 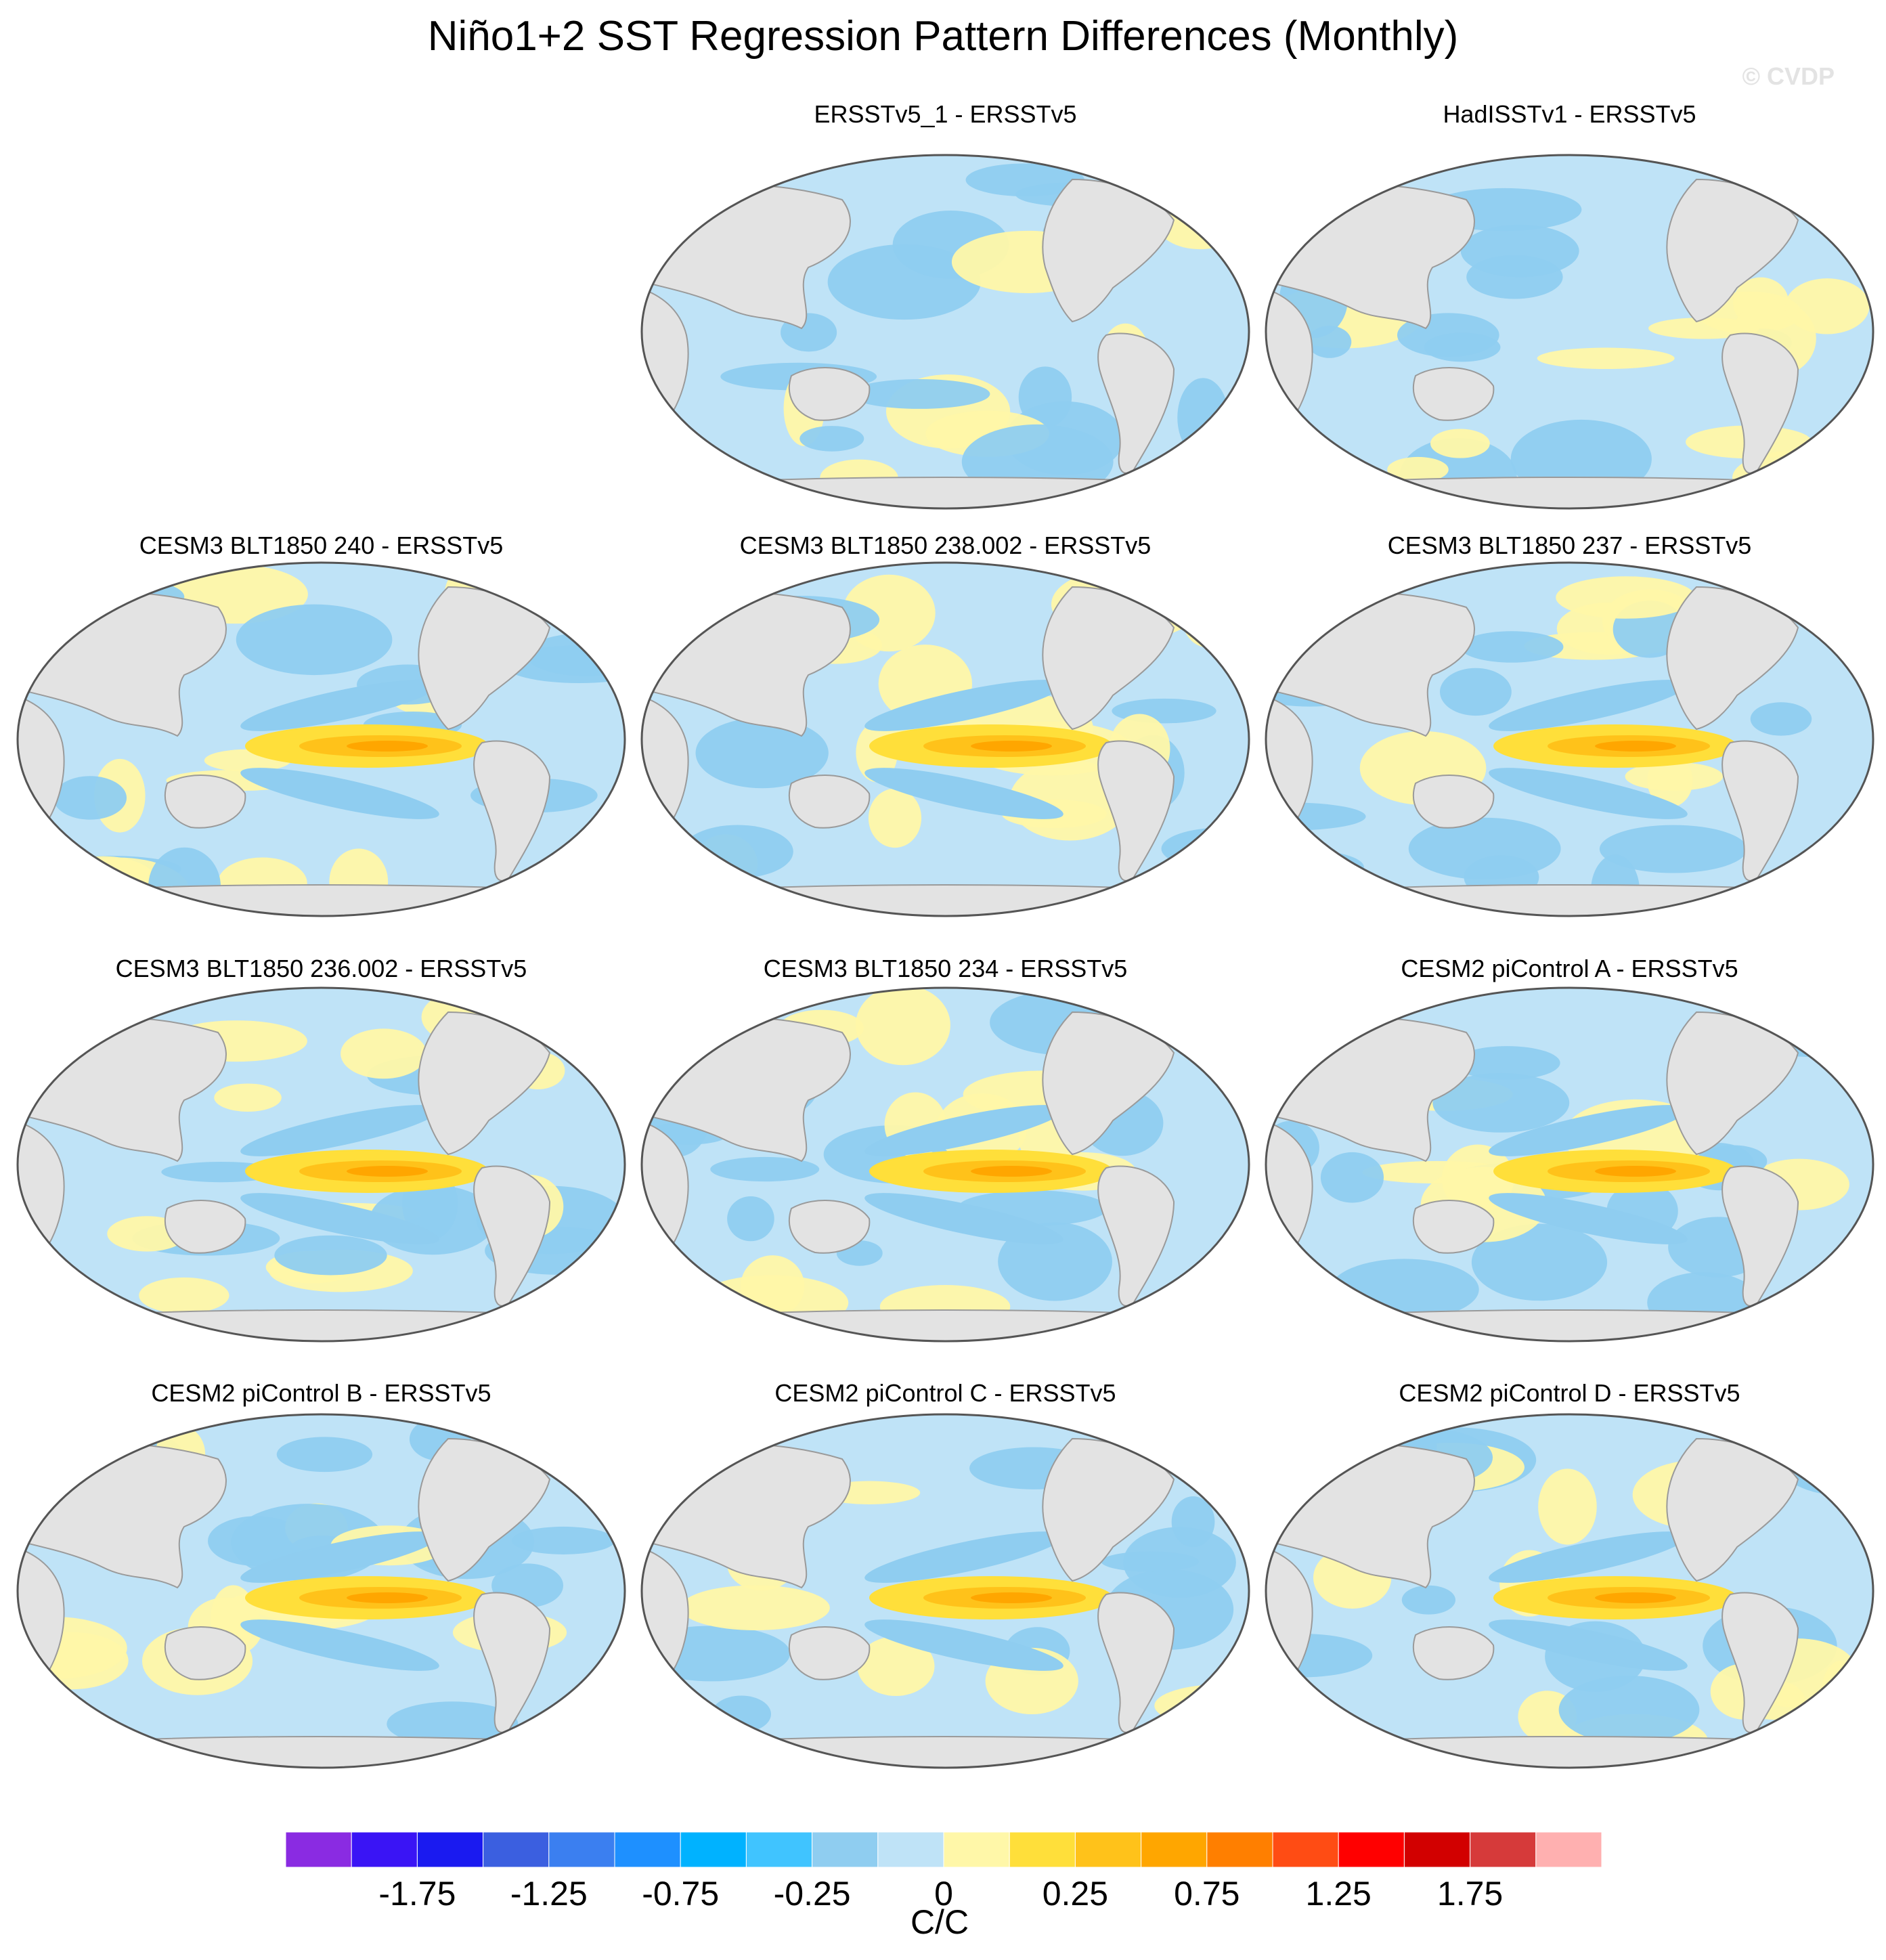 What do you see at coordinates (321, 1393) in the screenshot?
I see `panel-title: CESM2 piControl B - ERSSTv5` at bounding box center [321, 1393].